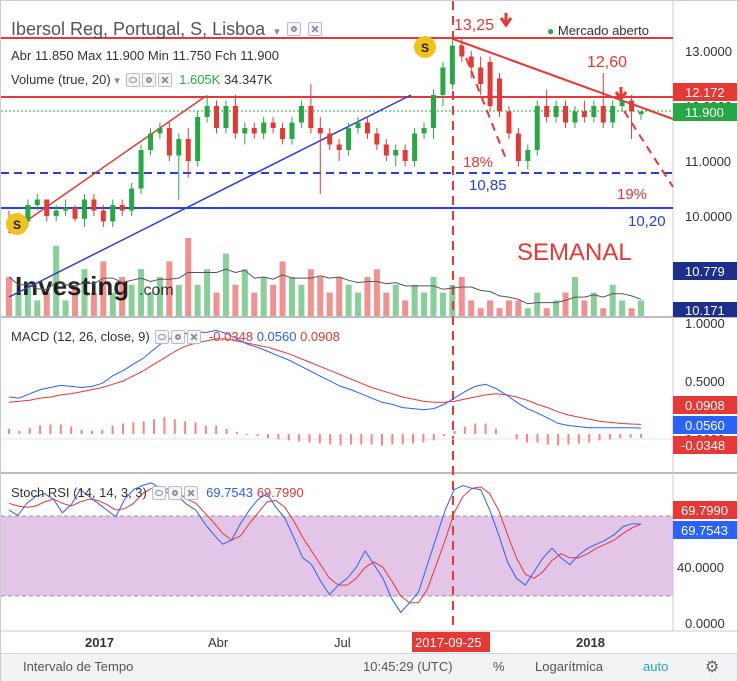 The height and width of the screenshot is (681, 738). Describe the element at coordinates (648, 149) in the screenshot. I see `projection-19pct` at that location.